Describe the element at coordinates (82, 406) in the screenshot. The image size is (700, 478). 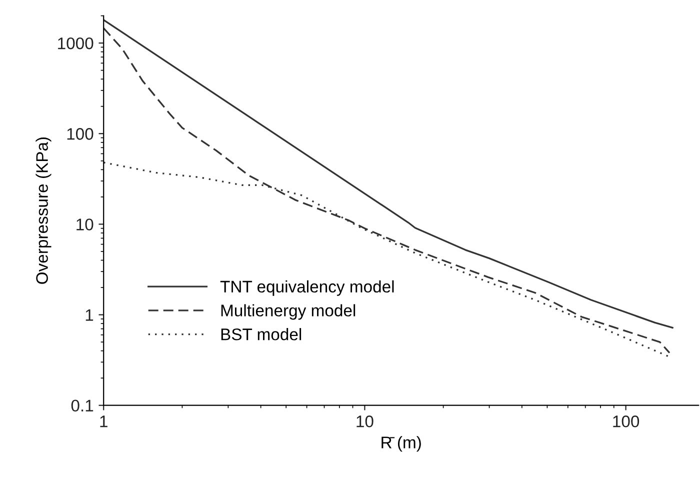
I see `y-tick-label: 0.1` at that location.